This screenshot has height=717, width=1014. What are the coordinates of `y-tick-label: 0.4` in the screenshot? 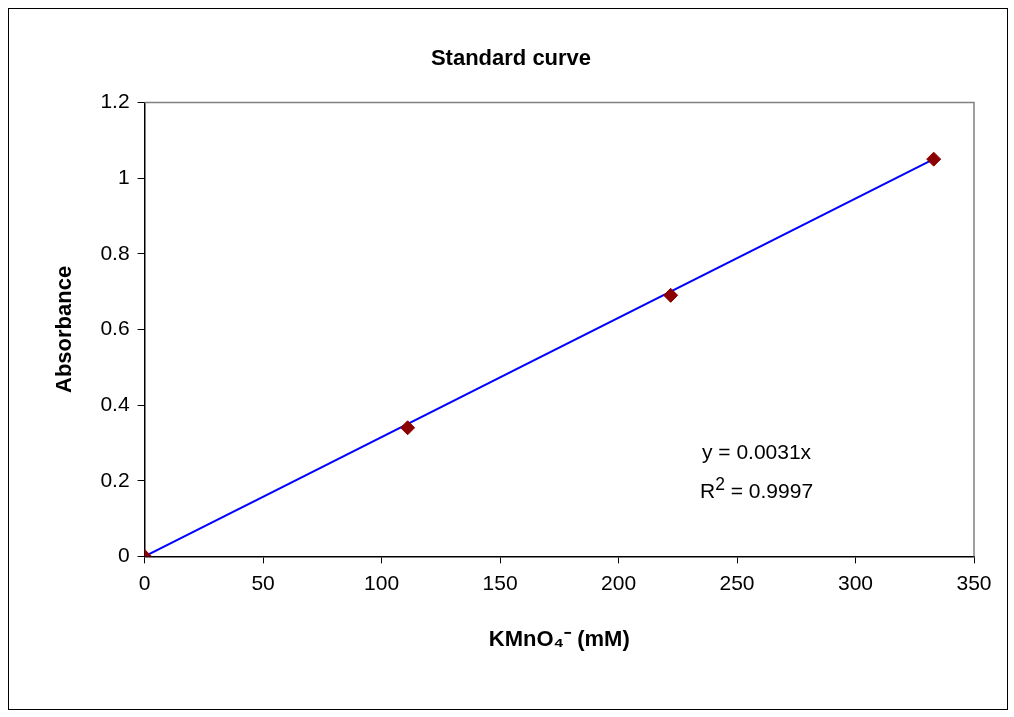 It's located at (115, 403).